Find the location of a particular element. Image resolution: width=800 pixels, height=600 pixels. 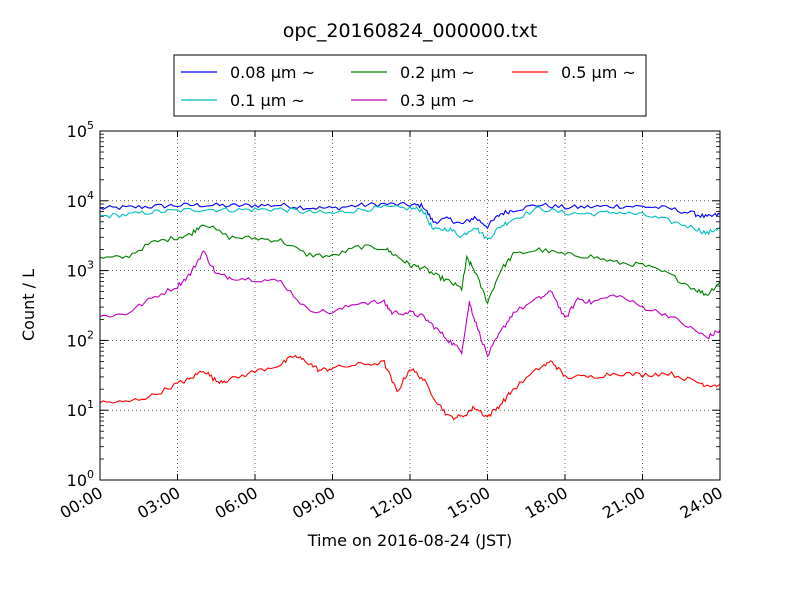

y-tick-label: 10⁵ is located at coordinates (80, 130).